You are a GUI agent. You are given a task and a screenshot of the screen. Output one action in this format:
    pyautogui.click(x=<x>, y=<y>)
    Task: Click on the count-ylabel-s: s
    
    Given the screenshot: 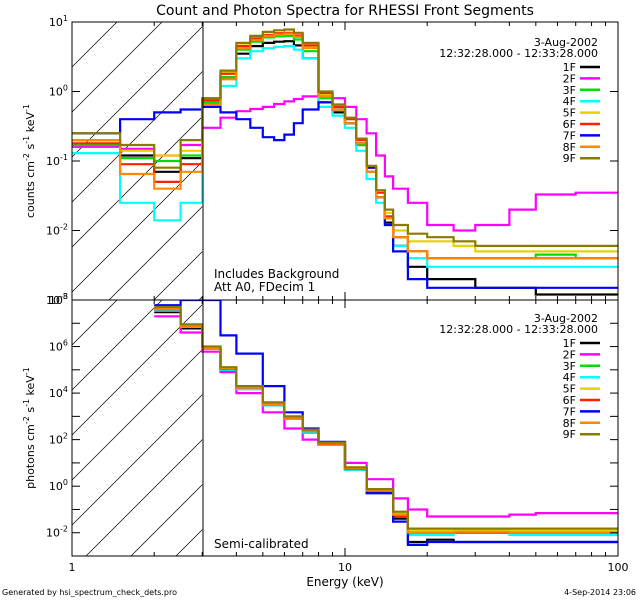 What is the action you would take?
    pyautogui.click(x=30, y=147)
    